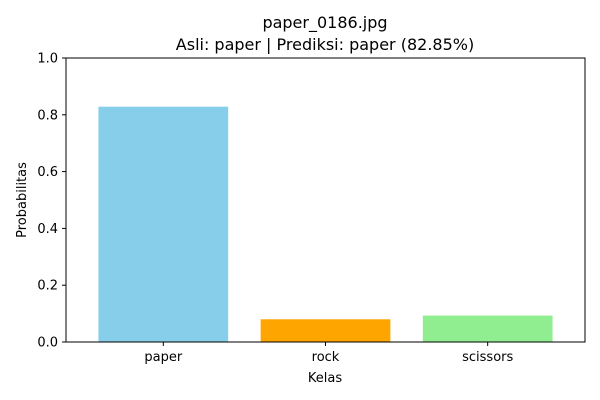 This screenshot has height=400, width=600. I want to click on y-axis-ticks: 0.0 0.2 0.4 0.6 0.8 1.0, so click(51, 201).